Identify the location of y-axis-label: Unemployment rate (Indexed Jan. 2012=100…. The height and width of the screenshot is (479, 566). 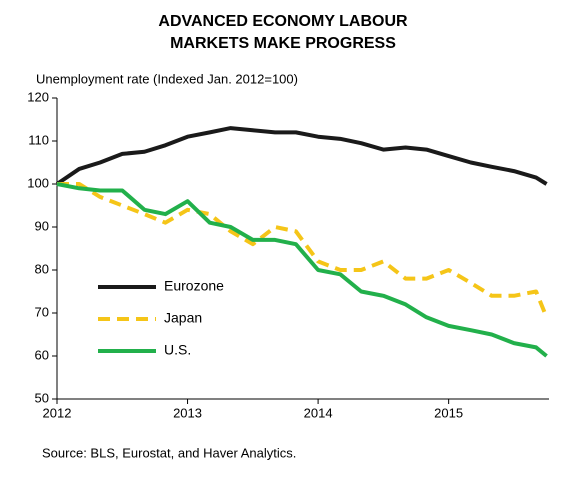
(167, 78).